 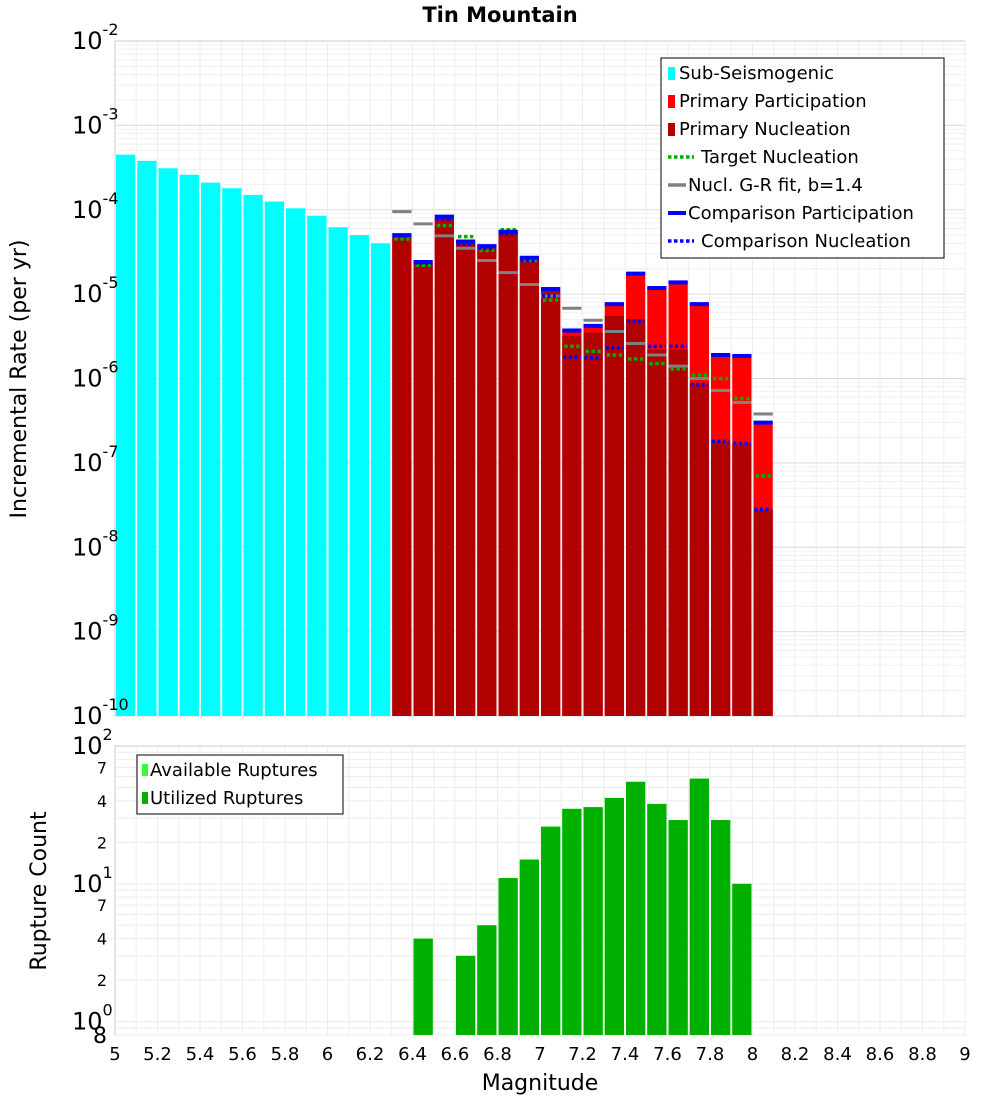 I want to click on x-axis-label: Magnitude, so click(x=540, y=1083).